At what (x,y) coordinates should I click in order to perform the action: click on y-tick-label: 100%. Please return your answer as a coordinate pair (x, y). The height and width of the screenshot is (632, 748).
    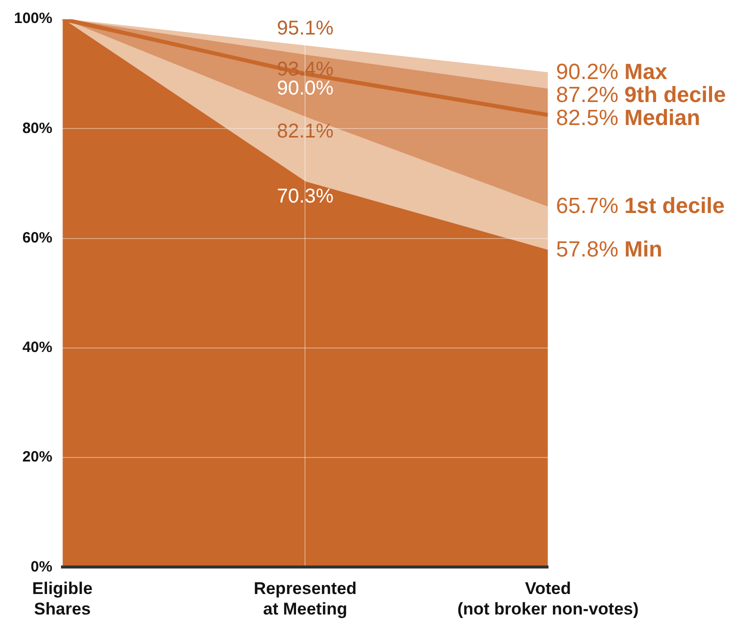
    Looking at the image, I should click on (33, 19).